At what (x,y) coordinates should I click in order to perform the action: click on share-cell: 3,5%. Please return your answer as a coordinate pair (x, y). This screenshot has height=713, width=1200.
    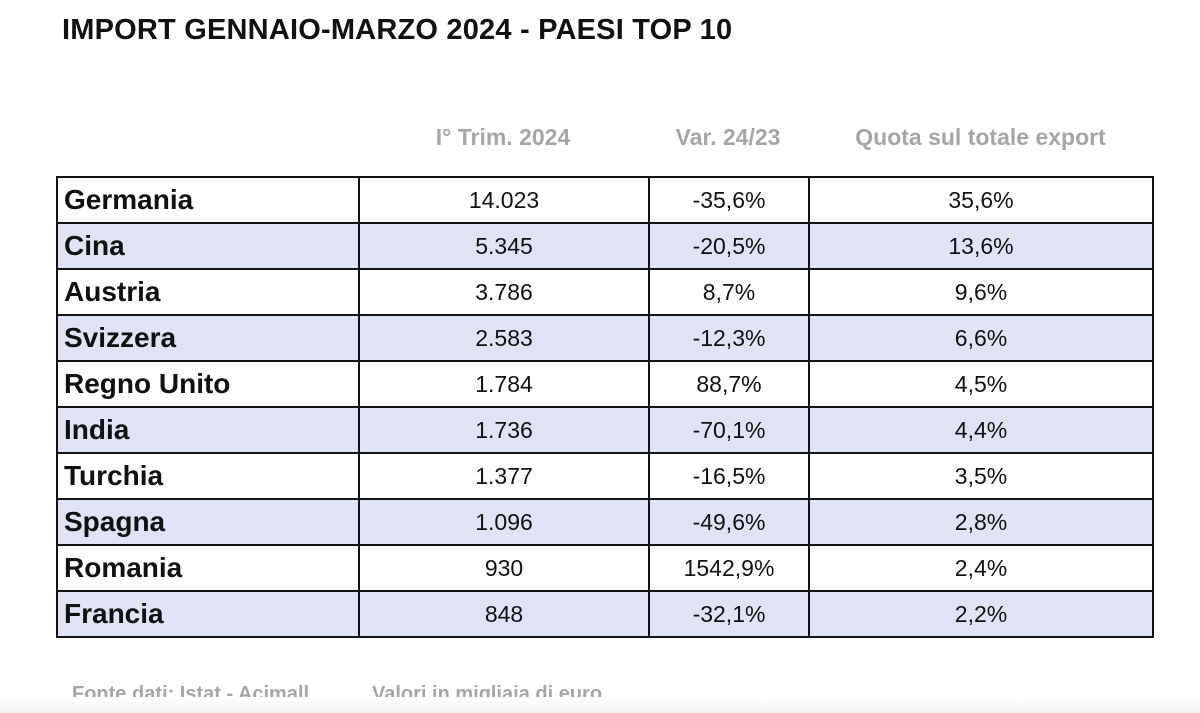
    Looking at the image, I should click on (981, 476).